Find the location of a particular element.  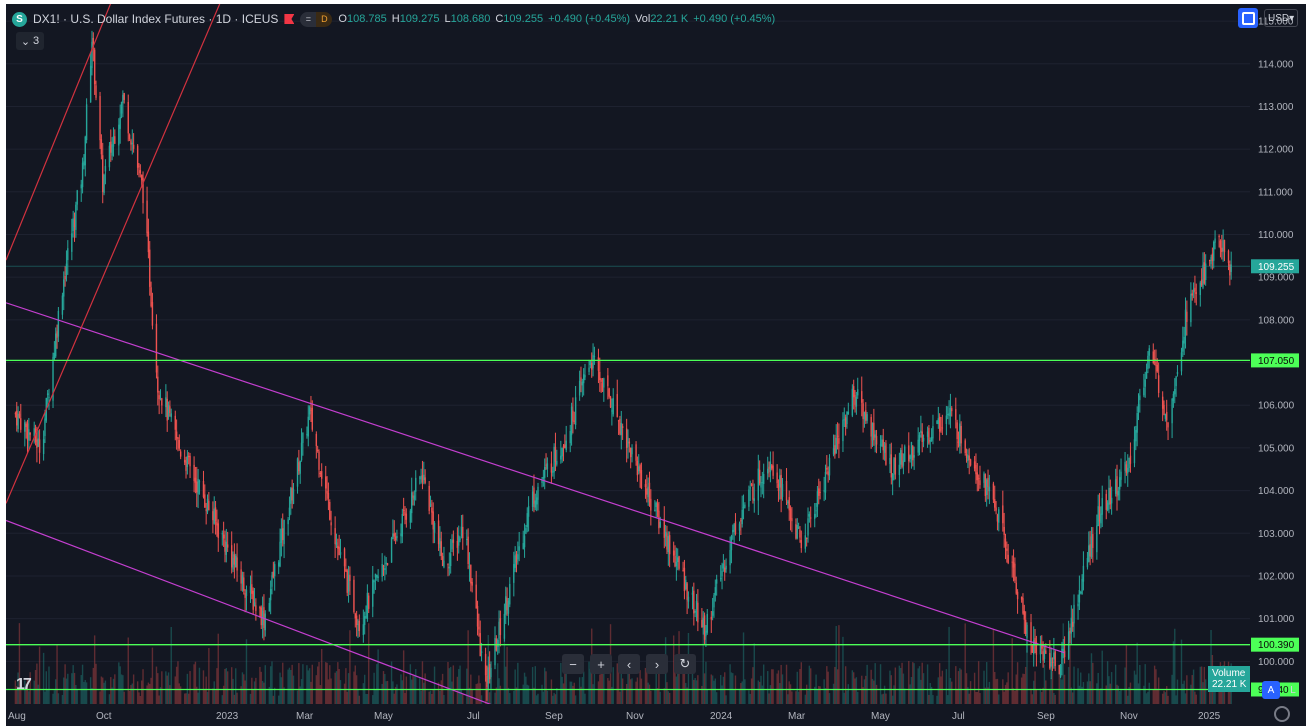

currency-select: USD ▾ is located at coordinates (1281, 18).